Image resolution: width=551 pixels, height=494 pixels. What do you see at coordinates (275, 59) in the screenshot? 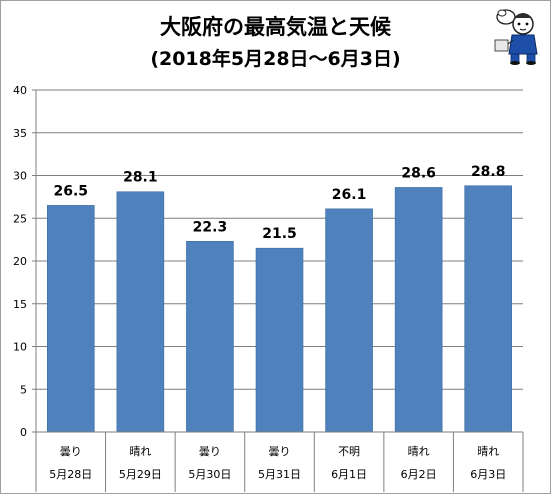
I see `chart-subtitle: (2018年5月28日～6月3日)` at bounding box center [275, 59].